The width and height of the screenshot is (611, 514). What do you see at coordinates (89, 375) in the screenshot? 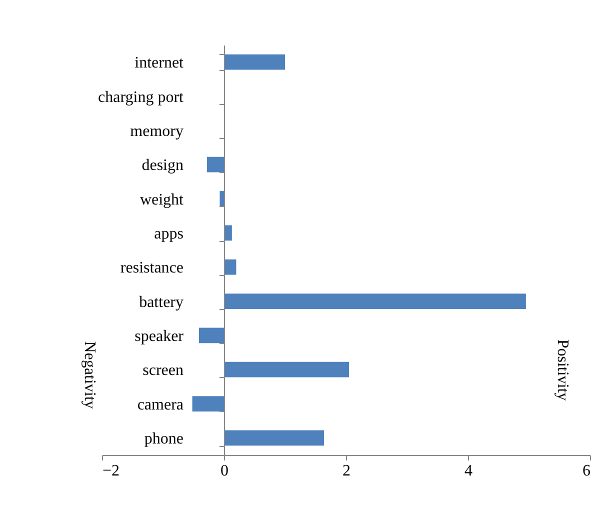
I see `text: Negativity` at bounding box center [89, 375].